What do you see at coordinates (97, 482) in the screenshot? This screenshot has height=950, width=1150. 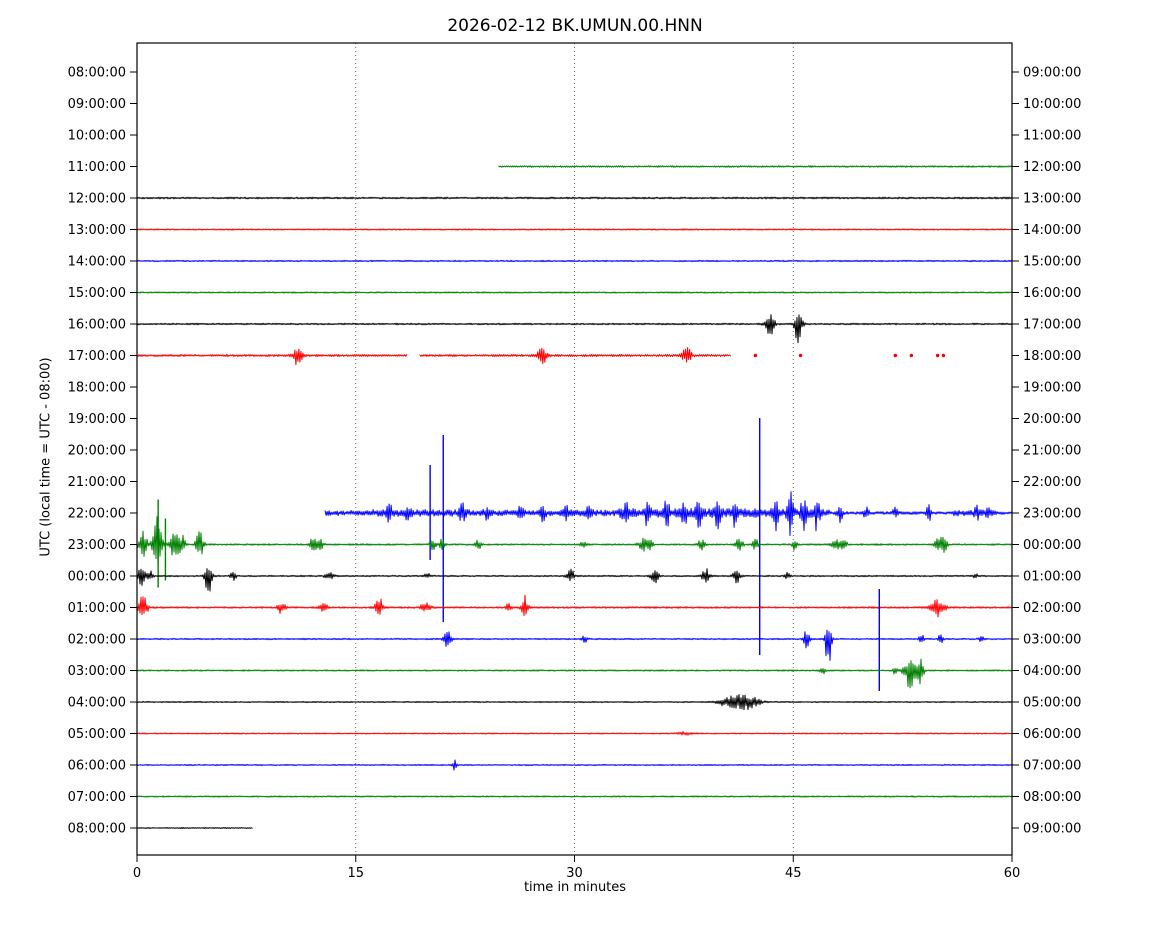 I see `left-time-label: 21:00:00` at bounding box center [97, 482].